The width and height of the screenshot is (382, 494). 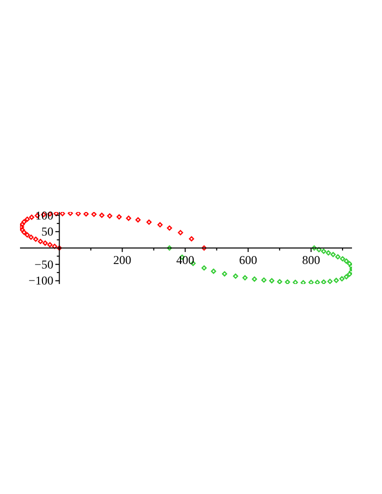 What do you see at coordinates (41, 281) in the screenshot?
I see `y-tick-label: −100` at bounding box center [41, 281].